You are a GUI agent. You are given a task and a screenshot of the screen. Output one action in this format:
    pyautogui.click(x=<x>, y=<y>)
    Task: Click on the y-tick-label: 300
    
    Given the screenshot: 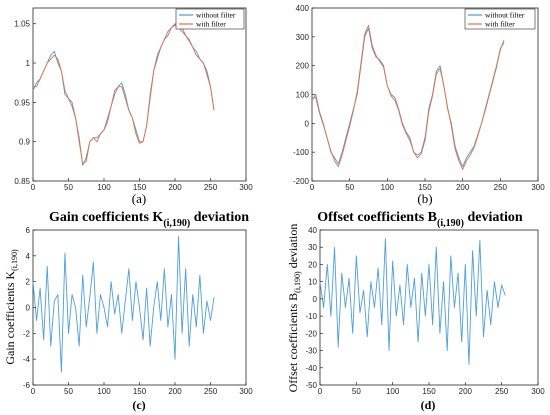 What is the action you would take?
    pyautogui.click(x=303, y=37)
    